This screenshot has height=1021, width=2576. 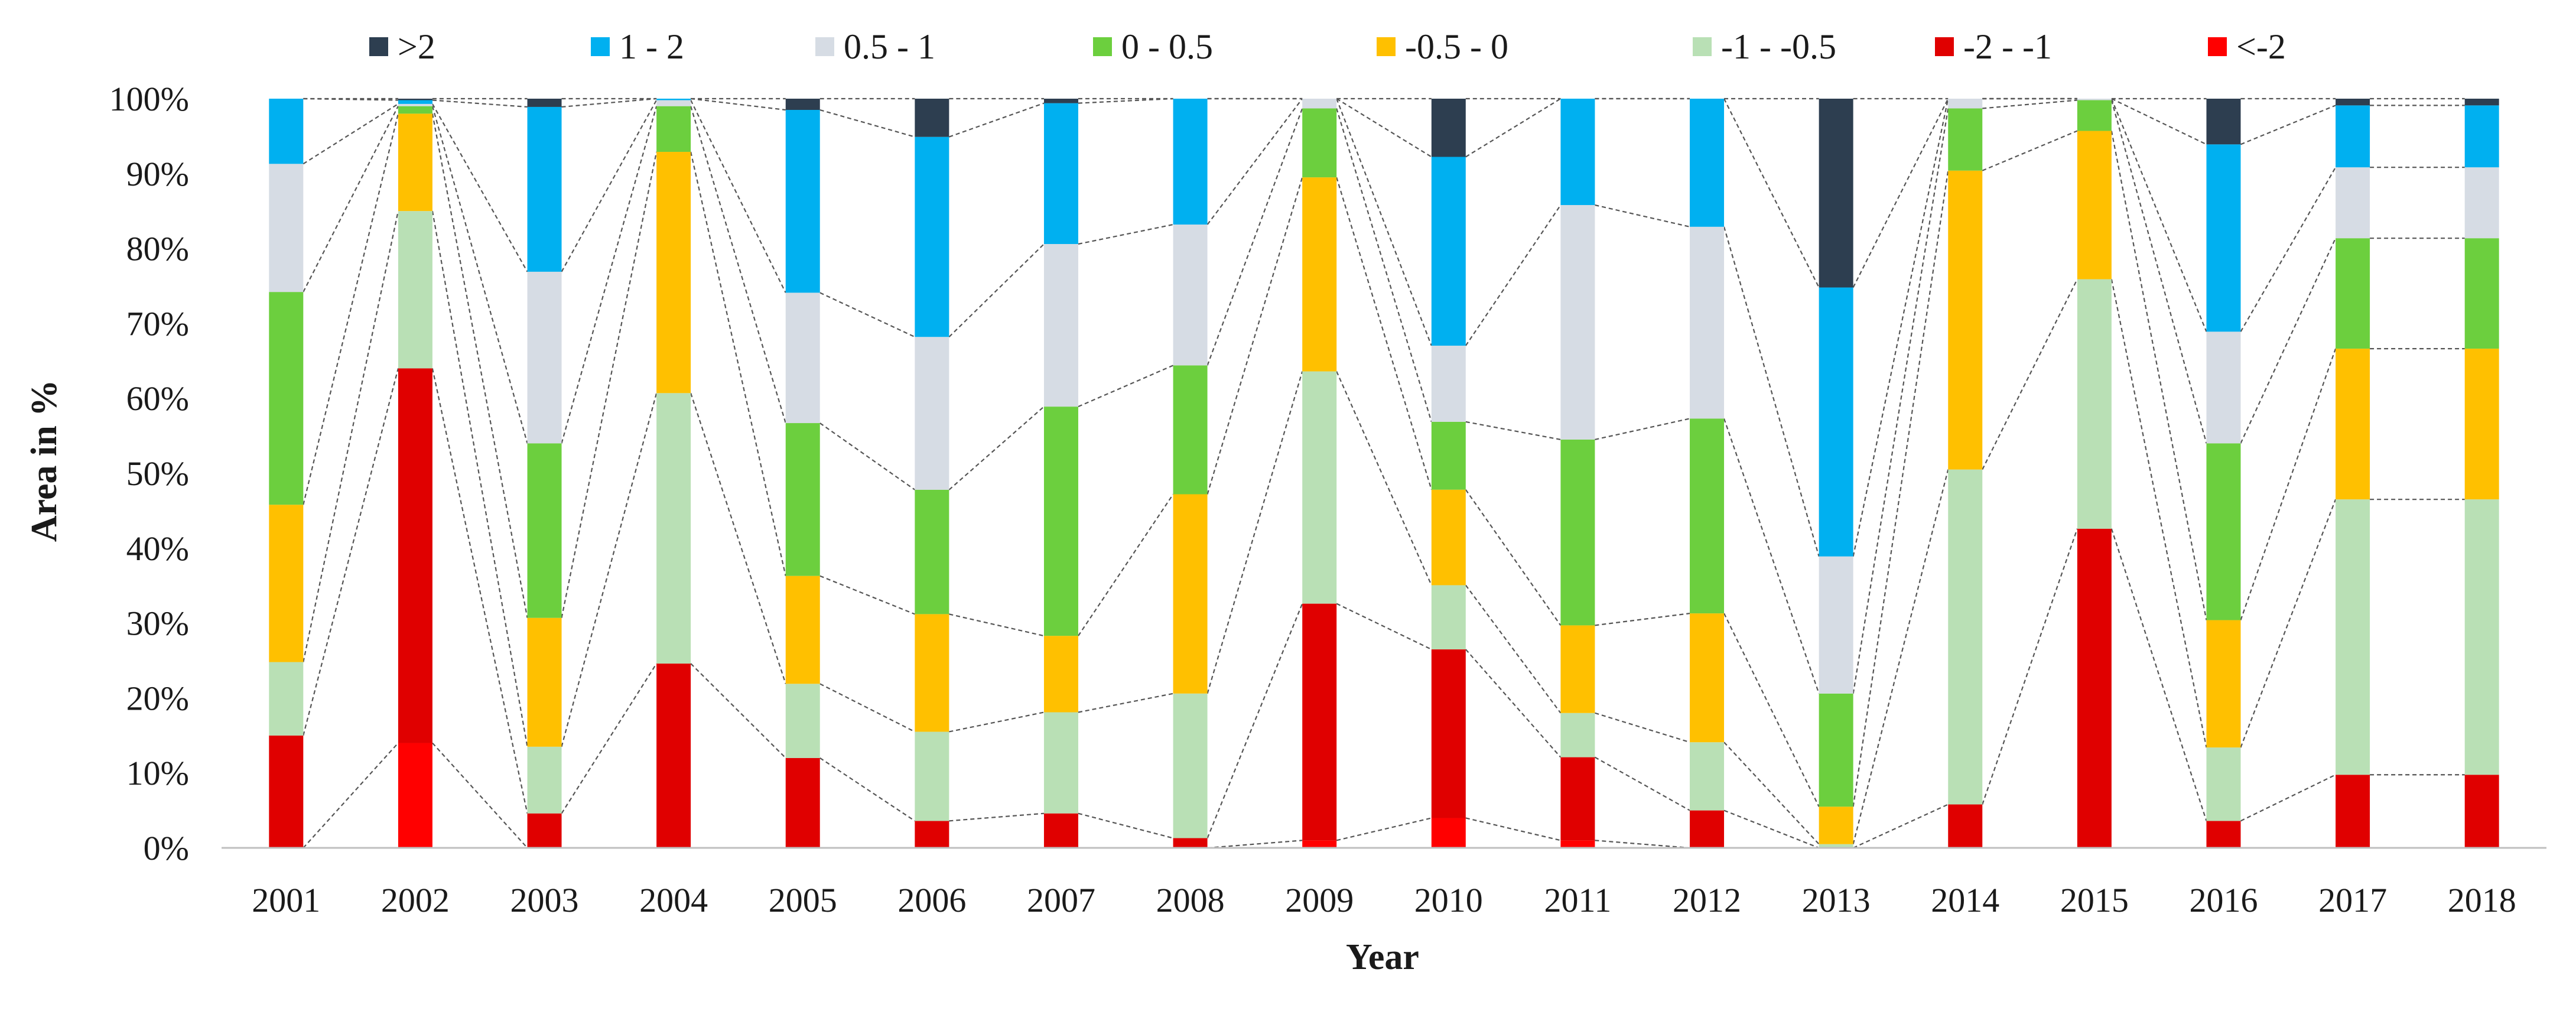 I want to click on bar-stack-2002, so click(x=415, y=474).